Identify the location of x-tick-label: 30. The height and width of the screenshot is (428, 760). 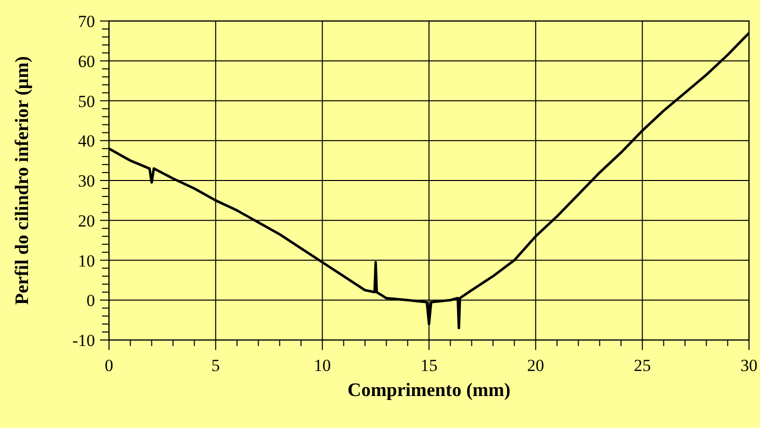
(749, 365).